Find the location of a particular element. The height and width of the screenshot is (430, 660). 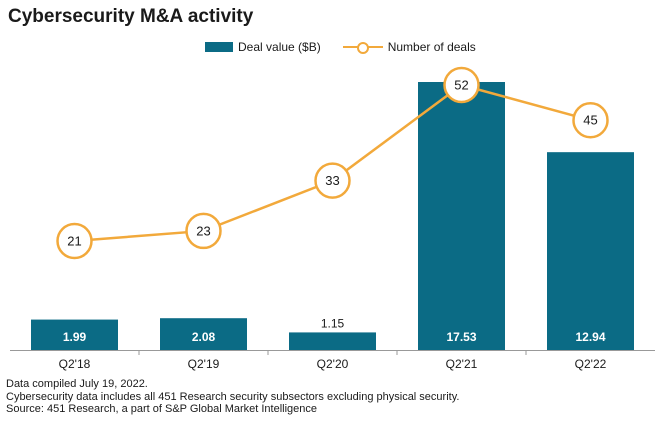

x-tick-label-0: Q2'18 is located at coordinates (75, 364).